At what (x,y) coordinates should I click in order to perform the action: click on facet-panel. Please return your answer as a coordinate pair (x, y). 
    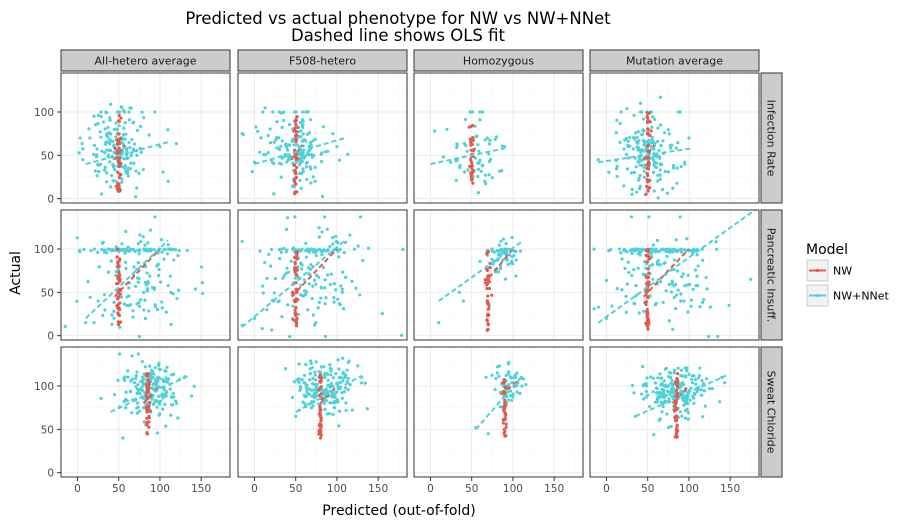
    Looking at the image, I should click on (498, 412).